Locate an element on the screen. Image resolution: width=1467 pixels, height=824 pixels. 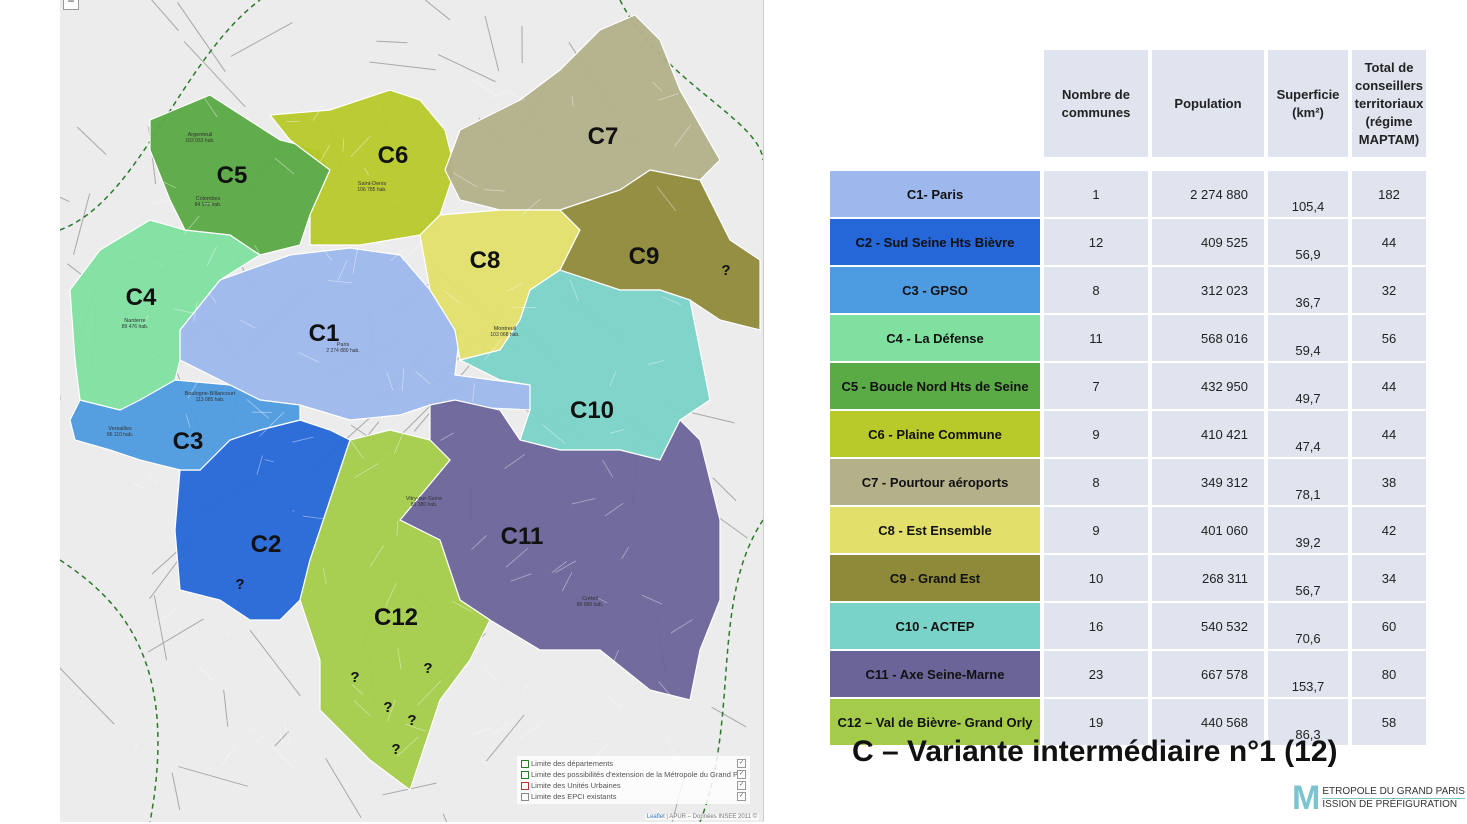
commune-name: Saint-Denis is located at coordinates (372, 184).